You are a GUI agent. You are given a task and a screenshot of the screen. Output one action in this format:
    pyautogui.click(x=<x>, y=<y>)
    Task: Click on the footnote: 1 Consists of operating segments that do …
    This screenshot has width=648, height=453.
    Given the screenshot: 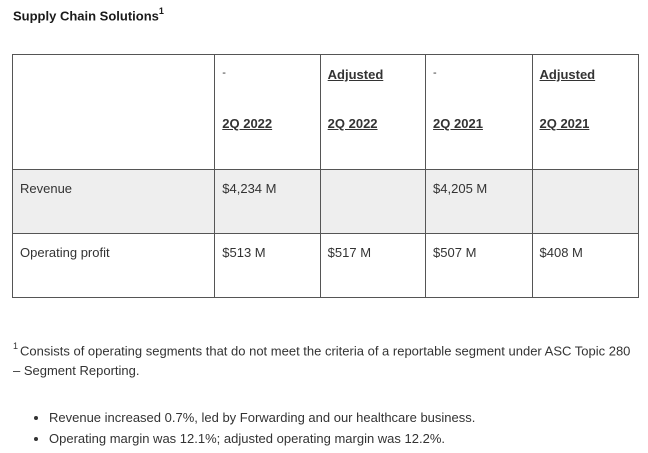 What is the action you would take?
    pyautogui.click(x=323, y=359)
    